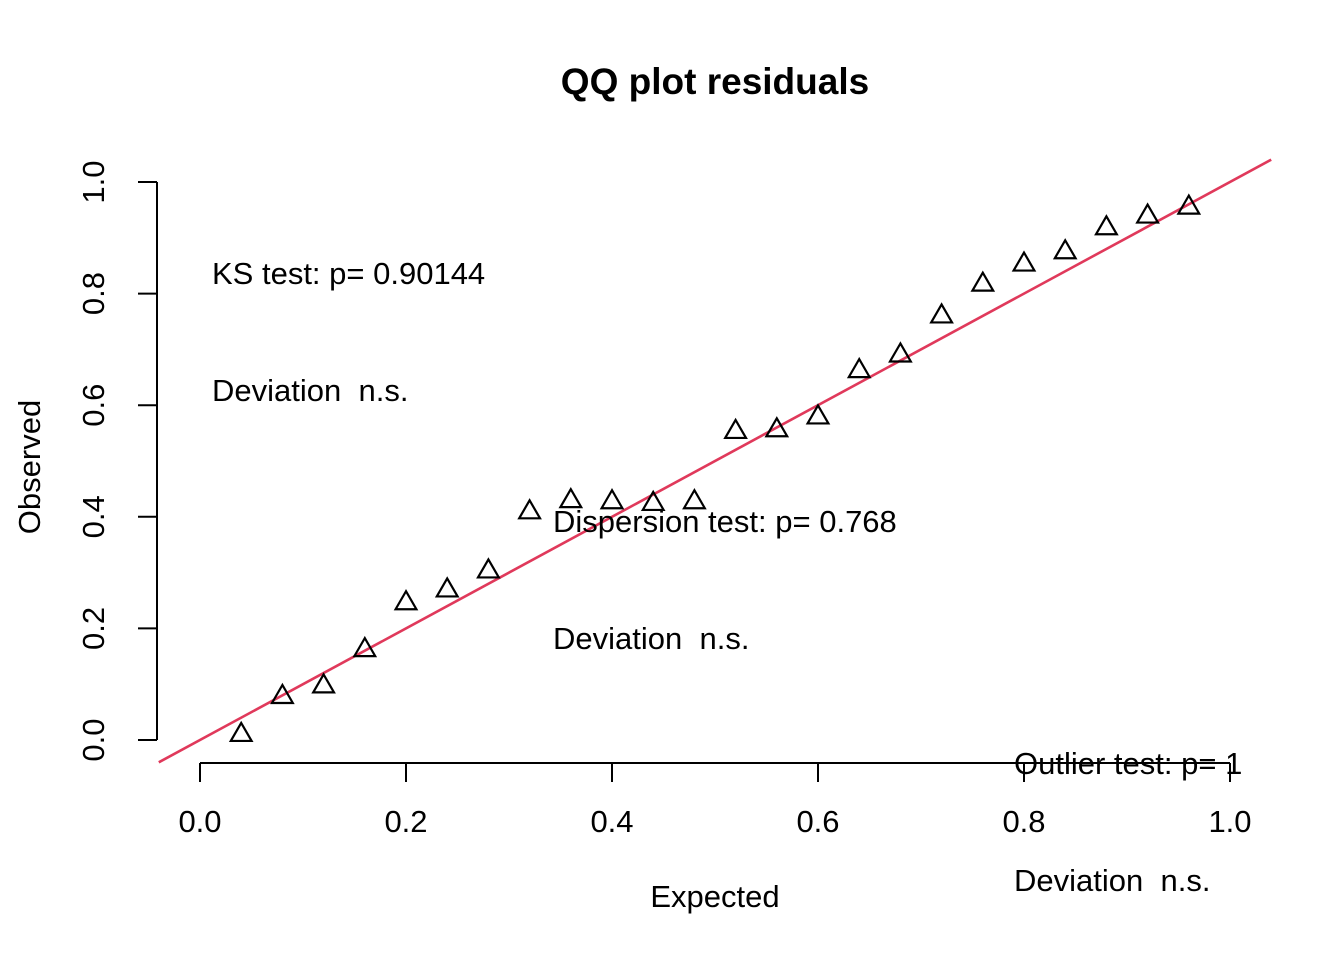 The height and width of the screenshot is (960, 1344). Describe the element at coordinates (405, 821) in the screenshot. I see `x-tick-label: 0.2` at that location.